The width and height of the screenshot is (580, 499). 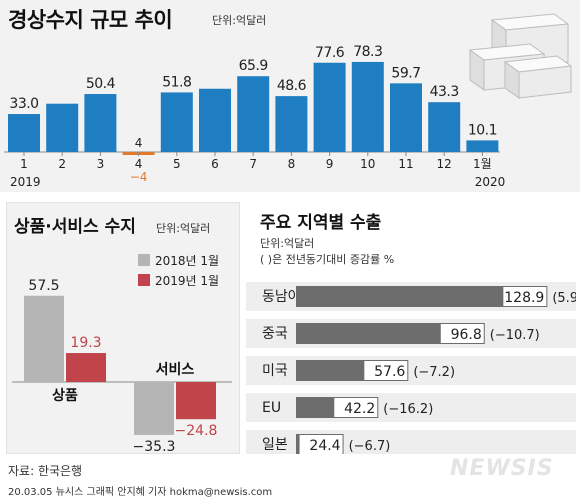 What do you see at coordinates (466, 335) in the screenshot?
I see `export-value-label: 96.8` at bounding box center [466, 335].